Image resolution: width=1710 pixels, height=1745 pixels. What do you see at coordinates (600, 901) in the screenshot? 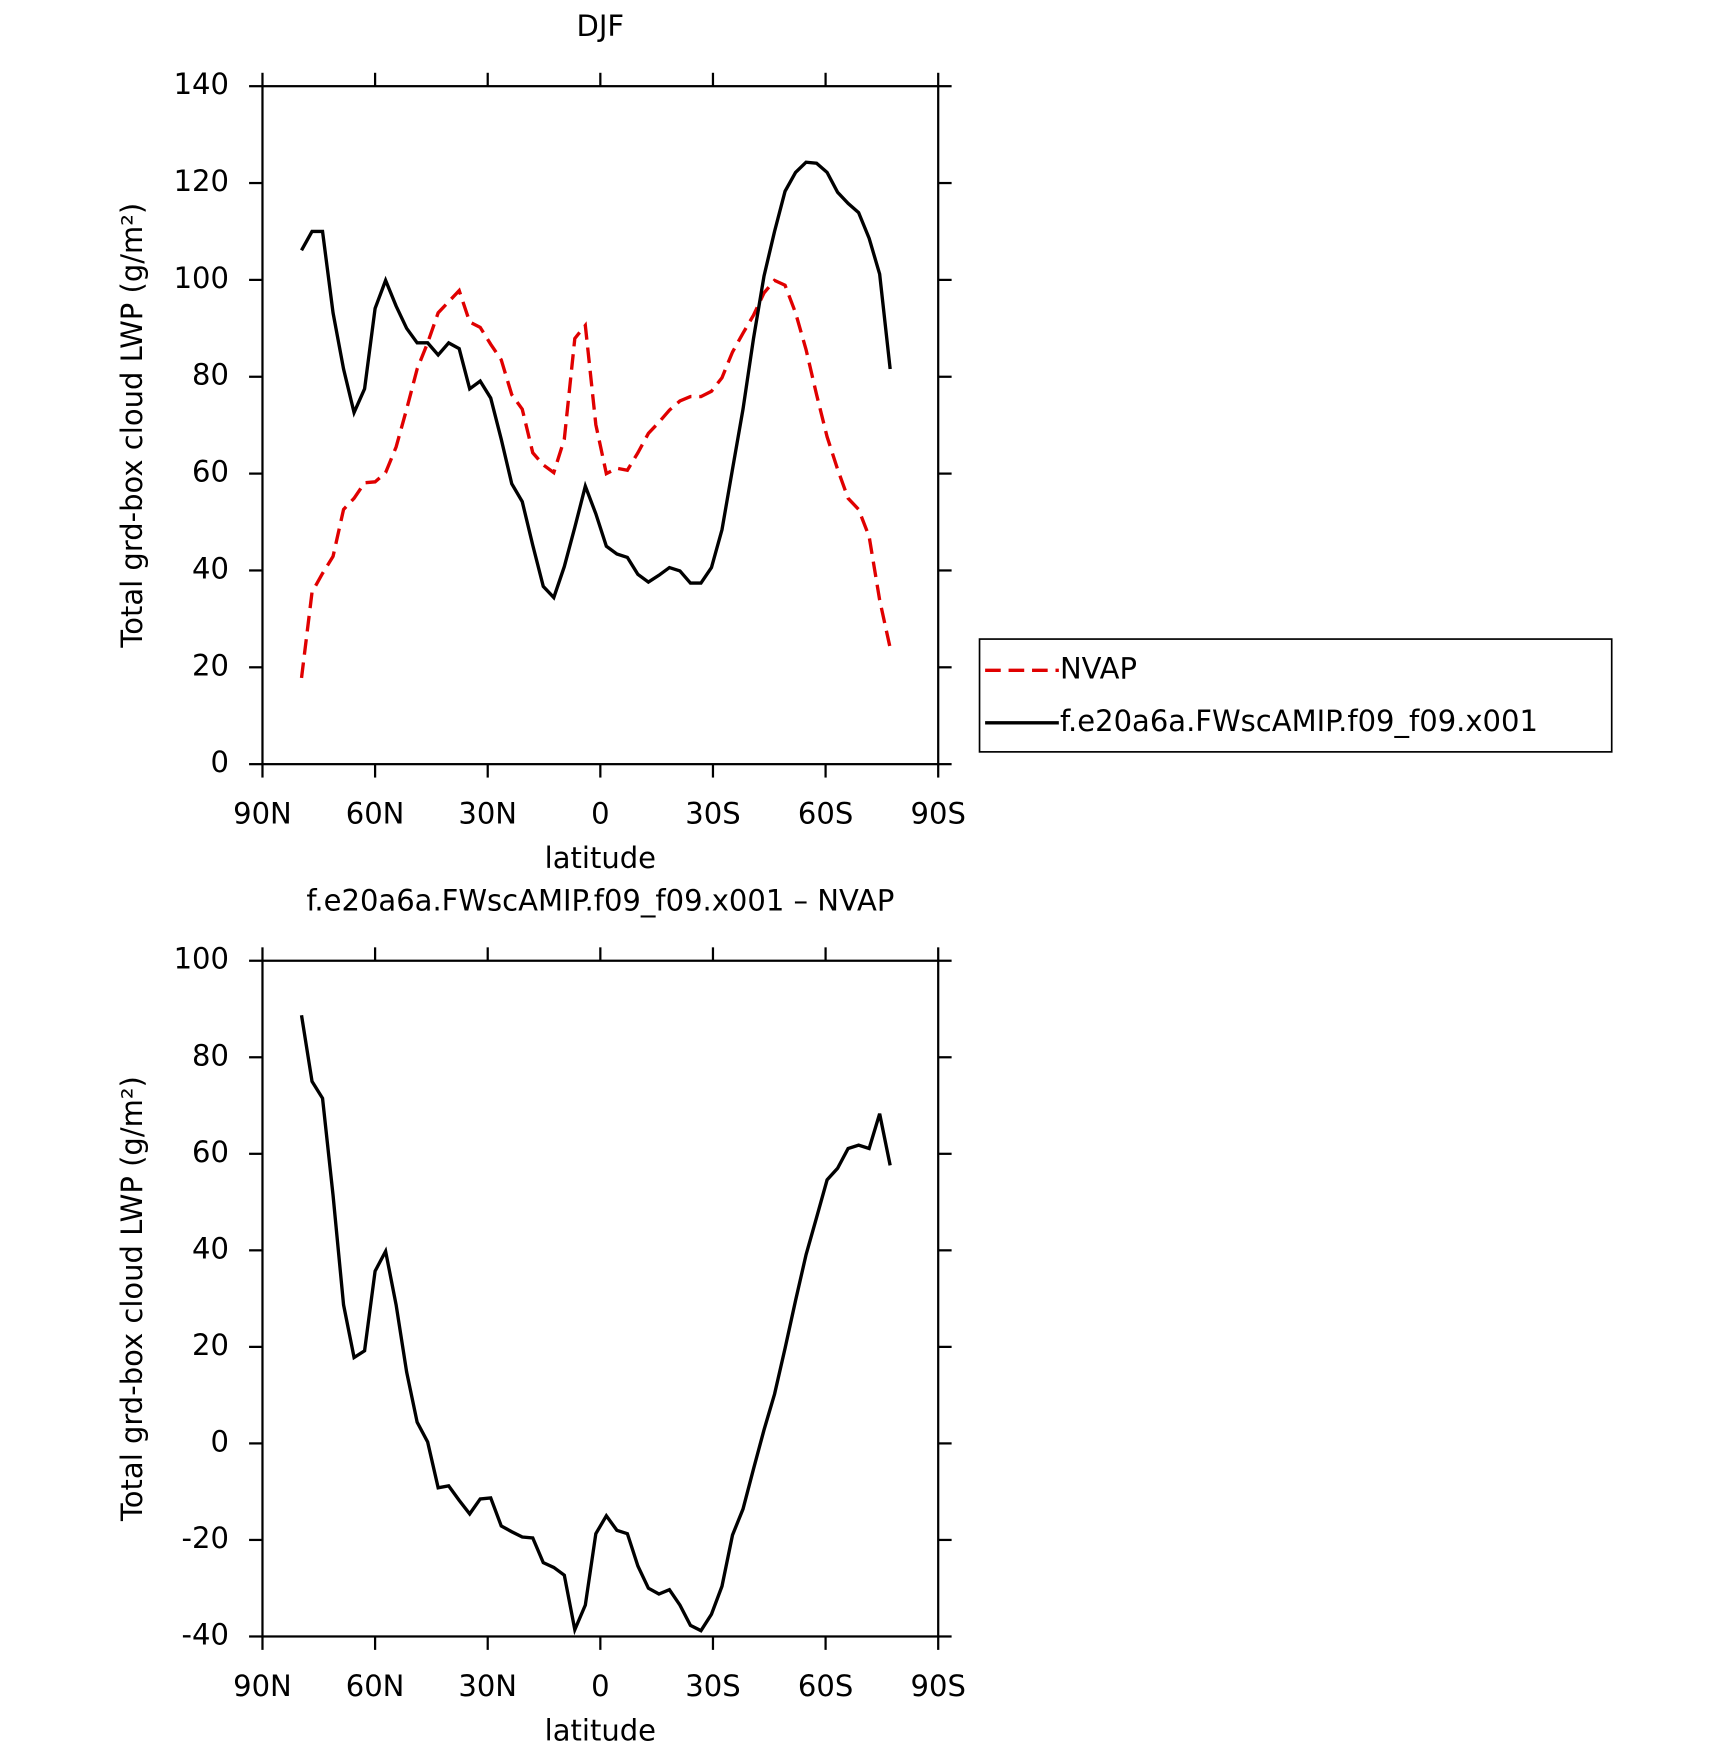
I see `chart-title: f.e20a6a.FWscAMIP.f09_f09.x001 – NVAP` at bounding box center [600, 901].